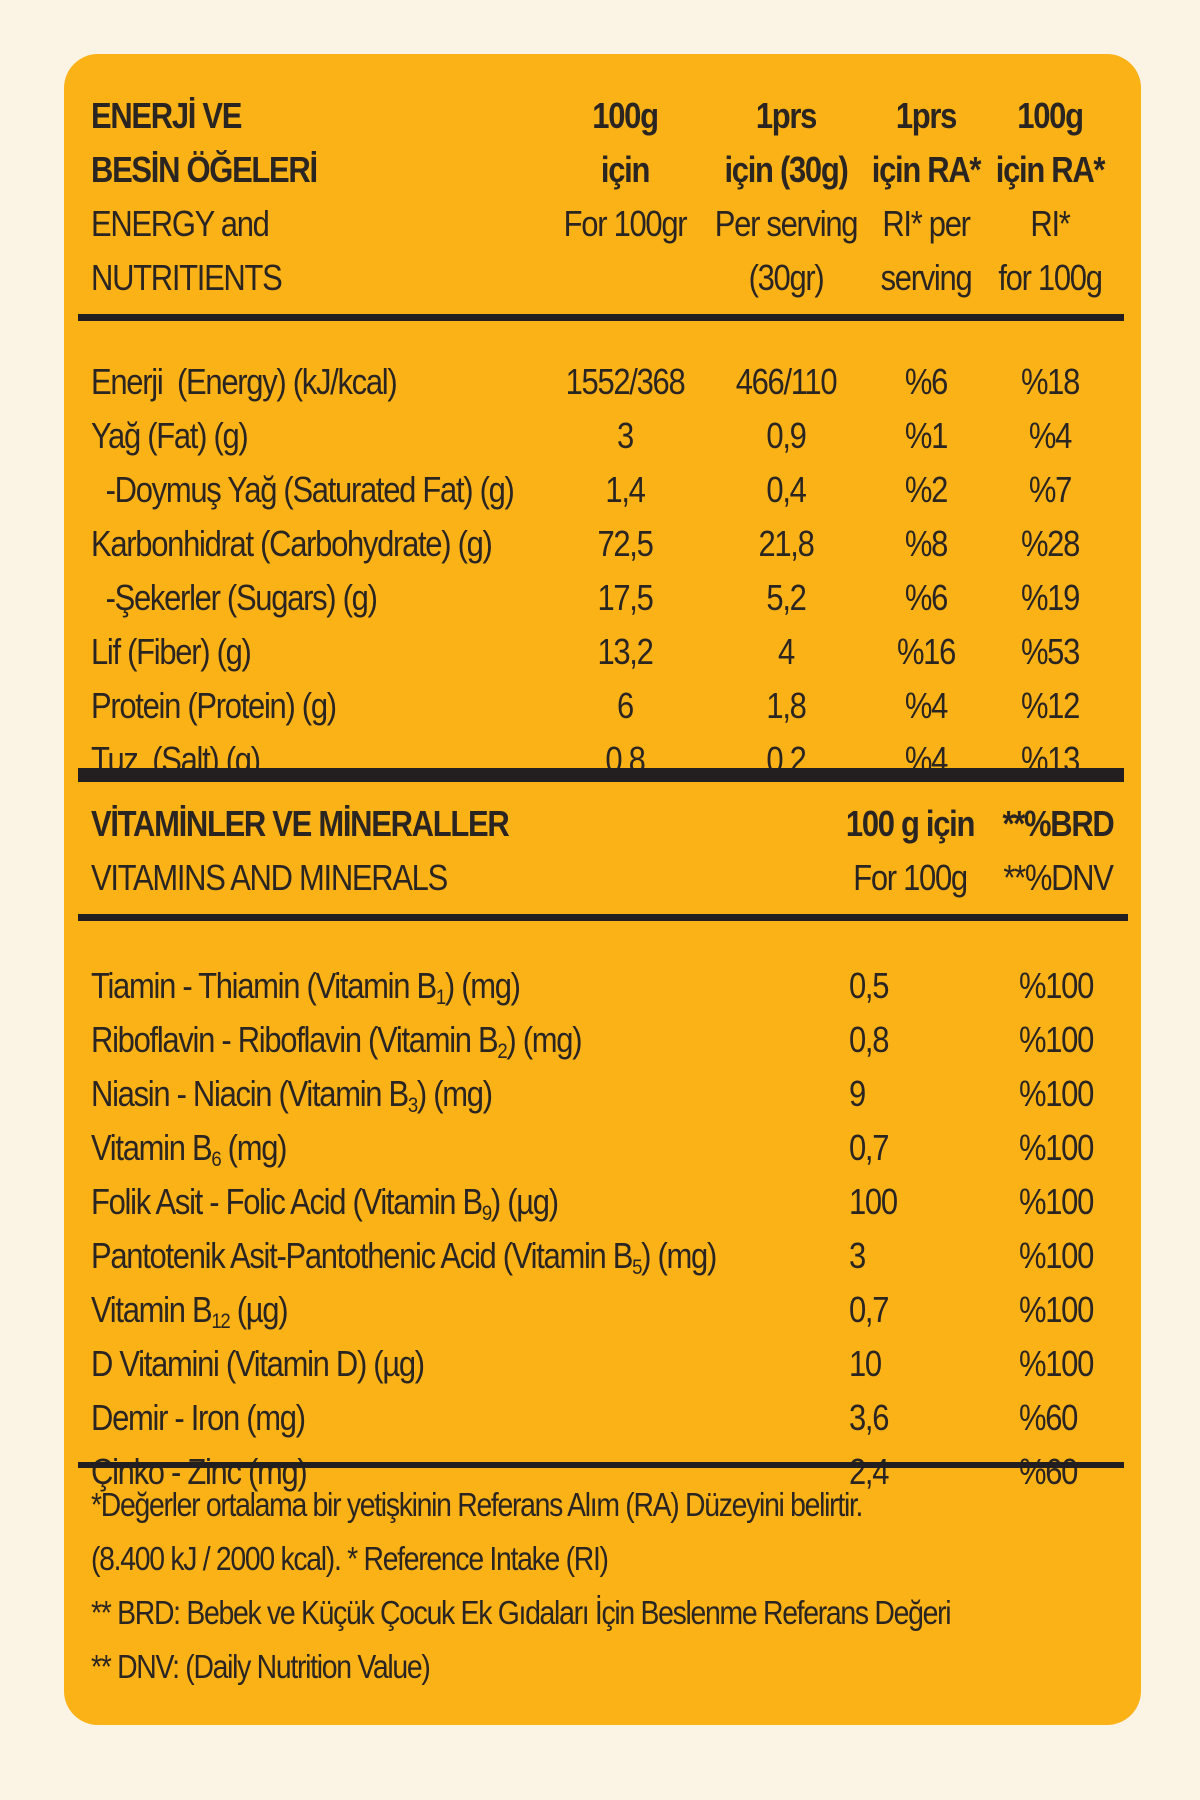 The image size is (1200, 1800). I want to click on vitamin-reference-percent: %60, so click(1048, 1417).